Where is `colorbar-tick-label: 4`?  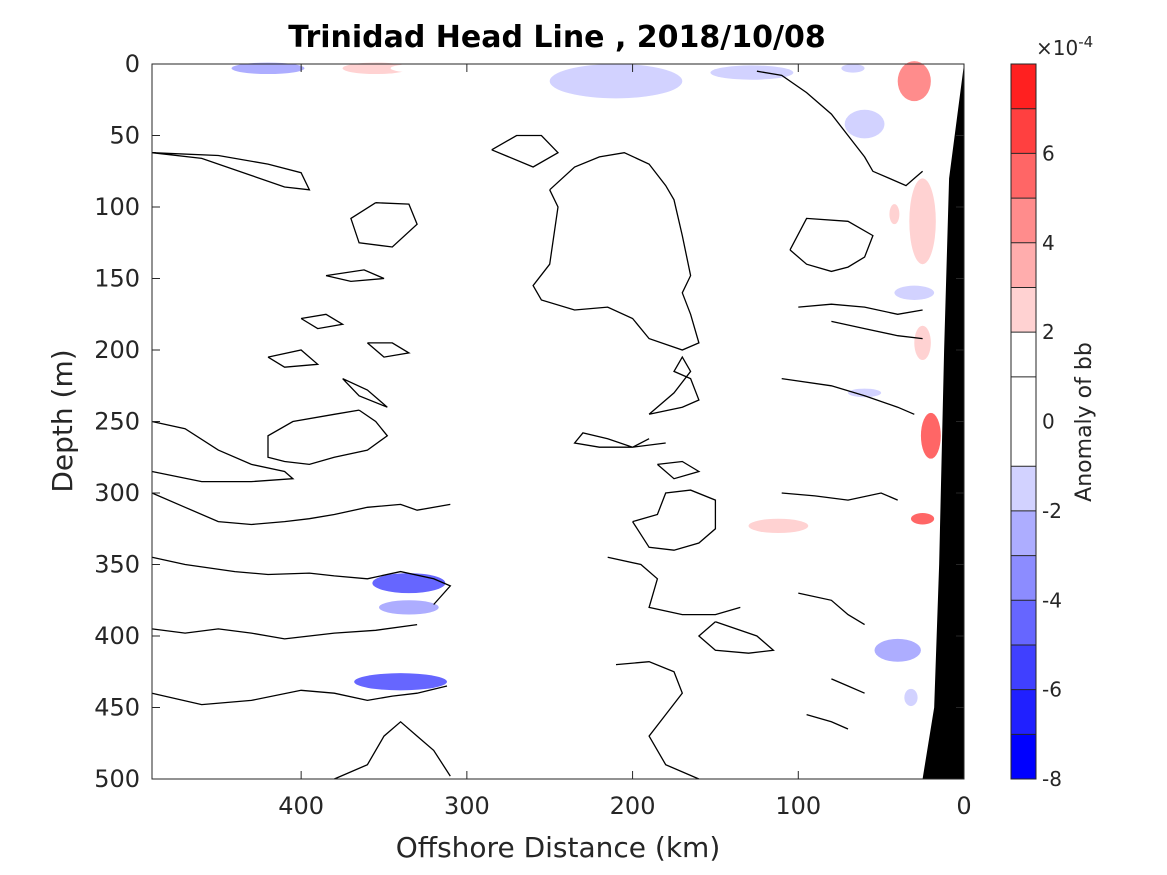
colorbar-tick-label: 4 is located at coordinates (1048, 243).